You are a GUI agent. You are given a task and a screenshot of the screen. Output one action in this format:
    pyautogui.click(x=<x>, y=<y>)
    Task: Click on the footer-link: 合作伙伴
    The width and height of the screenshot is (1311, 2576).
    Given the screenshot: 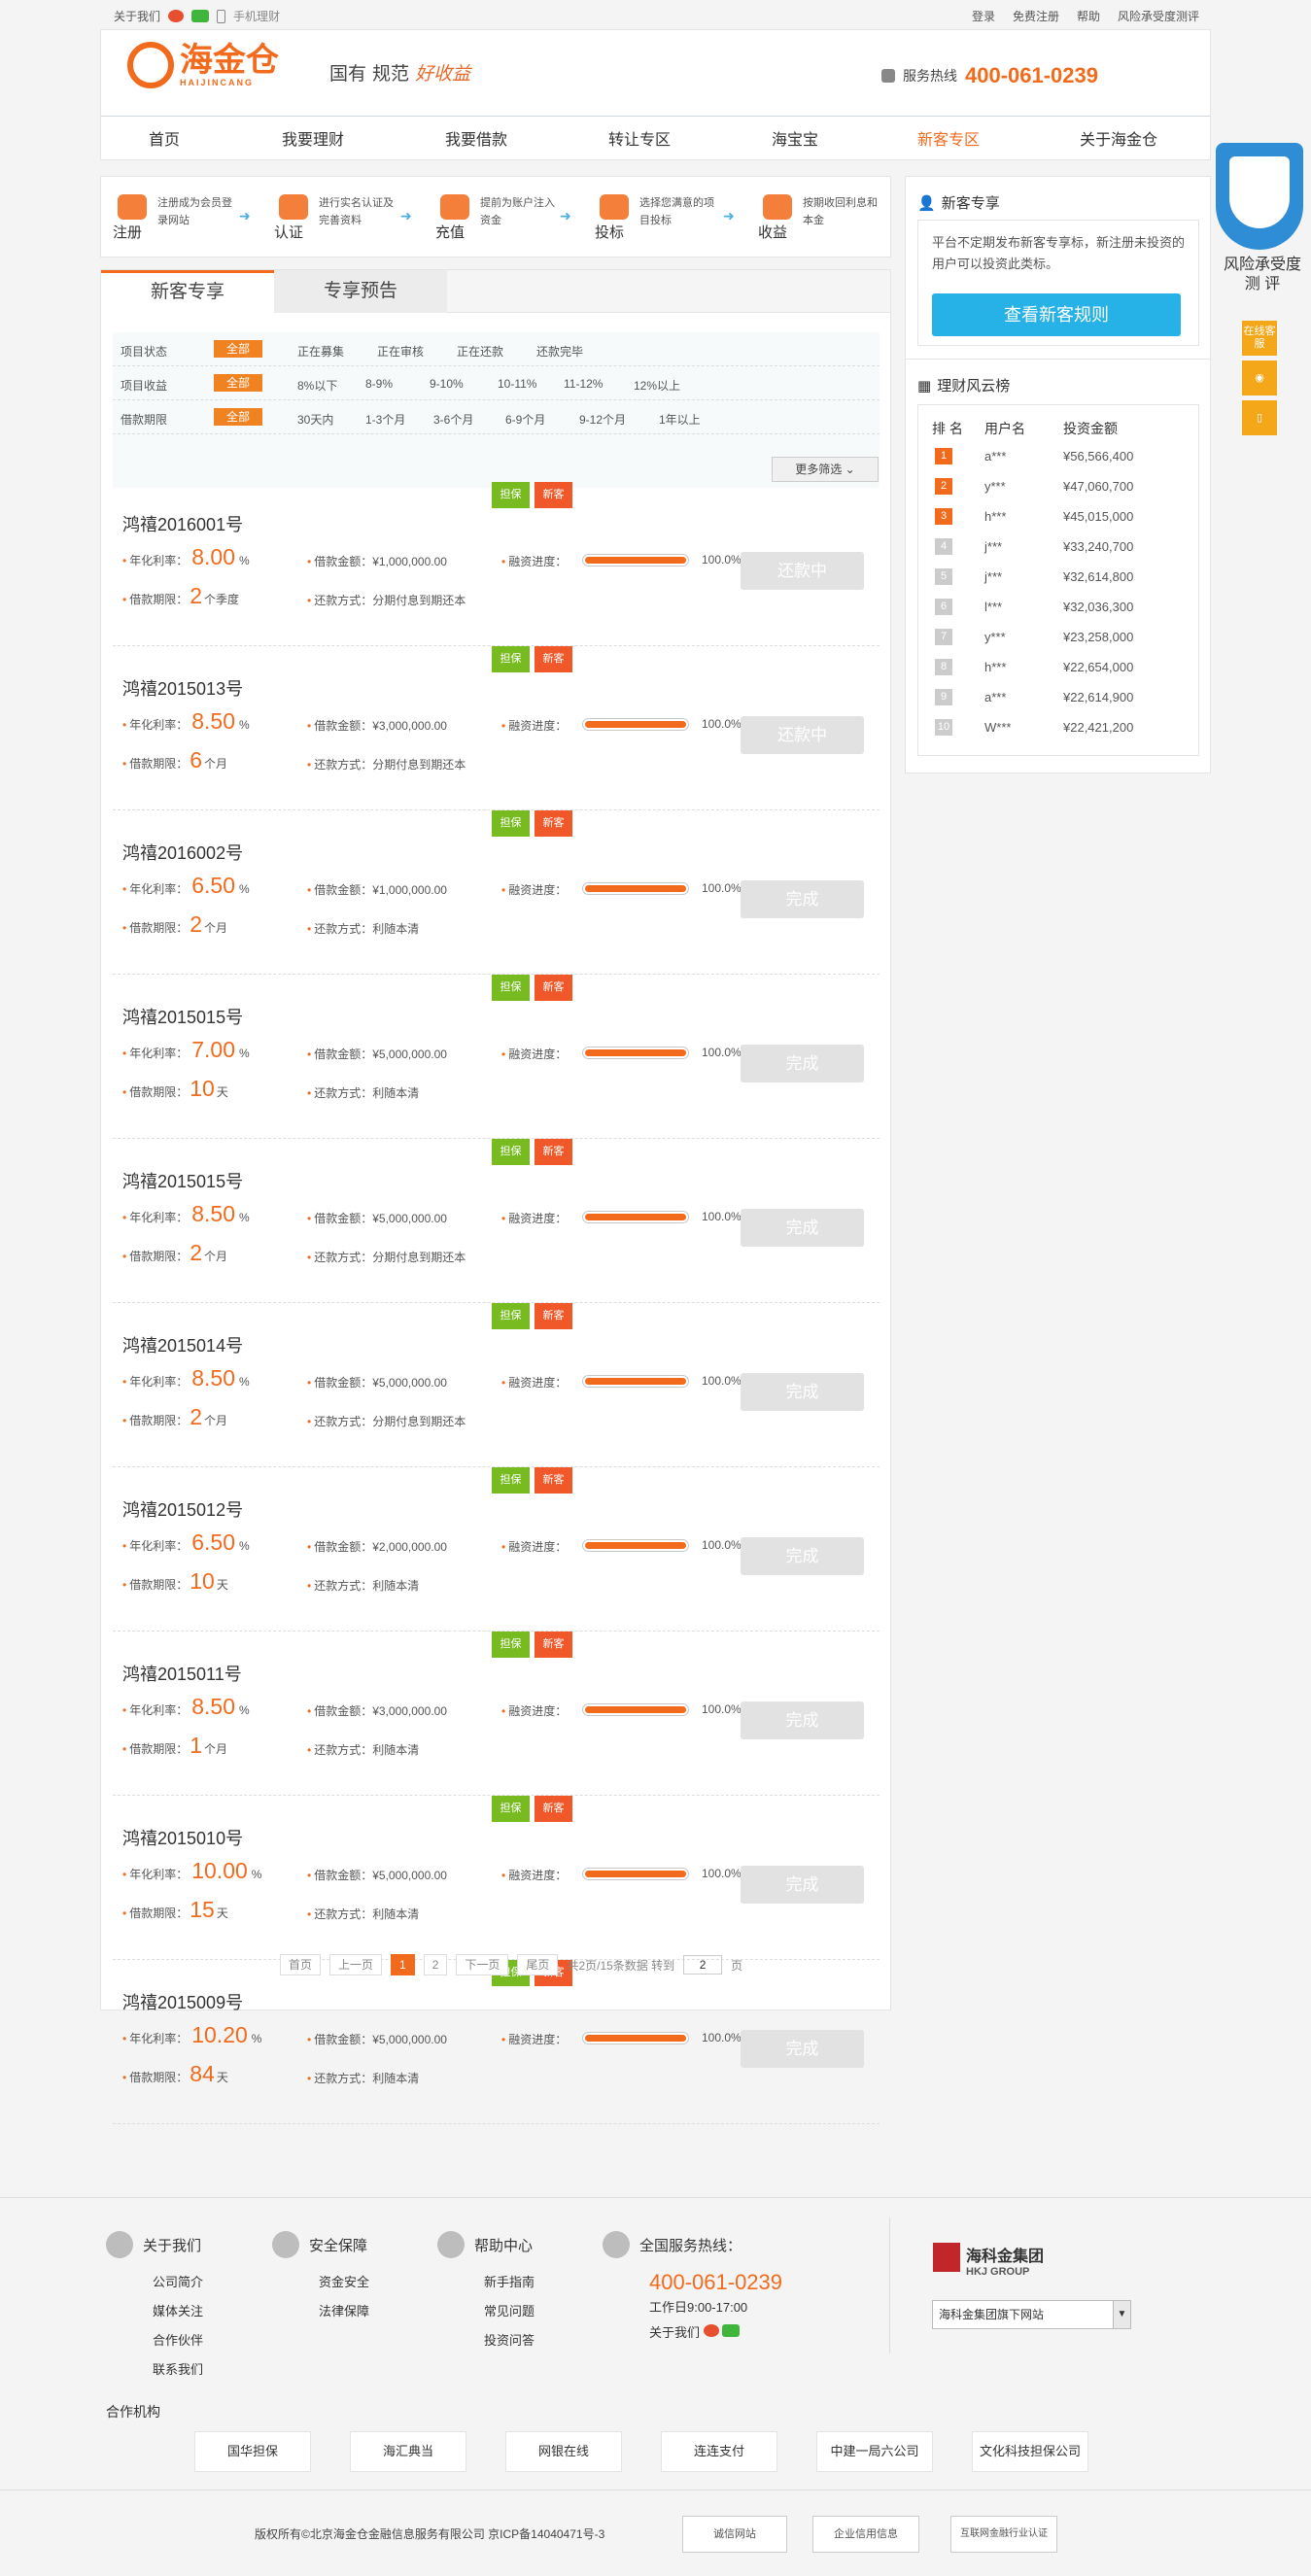 What is the action you would take?
    pyautogui.click(x=178, y=2340)
    